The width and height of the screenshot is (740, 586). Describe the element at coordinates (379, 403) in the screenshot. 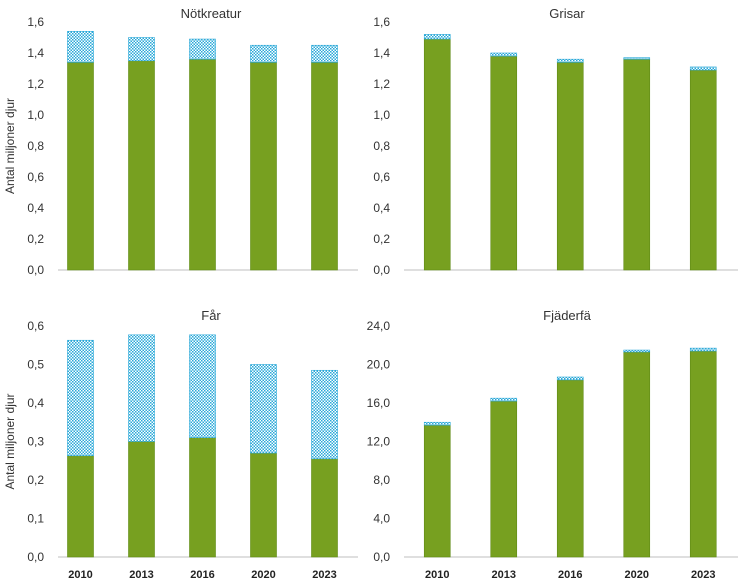

I see `y-tick-label: 16,0` at that location.